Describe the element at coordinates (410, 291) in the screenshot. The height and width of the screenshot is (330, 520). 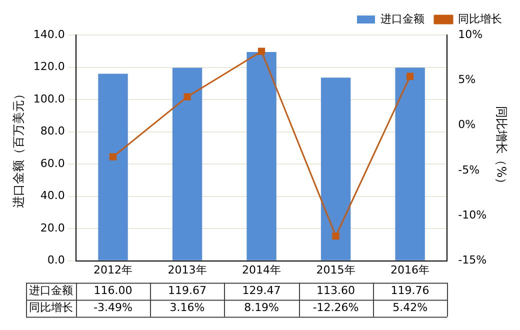
I see `data-label: 119.76` at that location.